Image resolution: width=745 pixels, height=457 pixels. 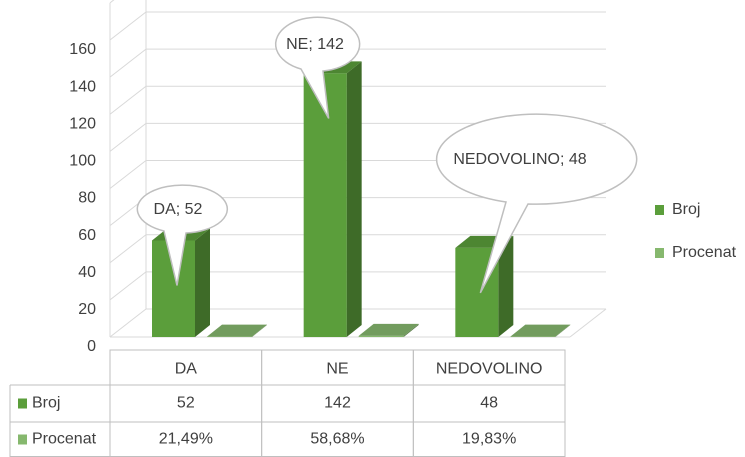 I want to click on table-value: 48, so click(x=489, y=403).